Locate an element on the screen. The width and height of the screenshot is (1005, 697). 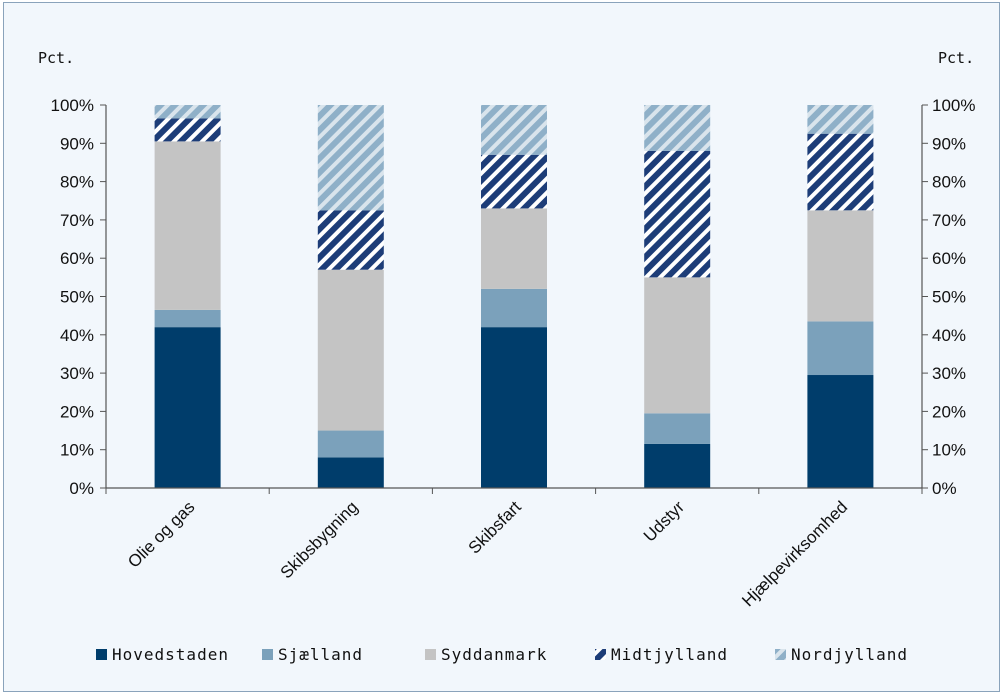
y-tick-label-left: 50% is located at coordinates (77, 297).